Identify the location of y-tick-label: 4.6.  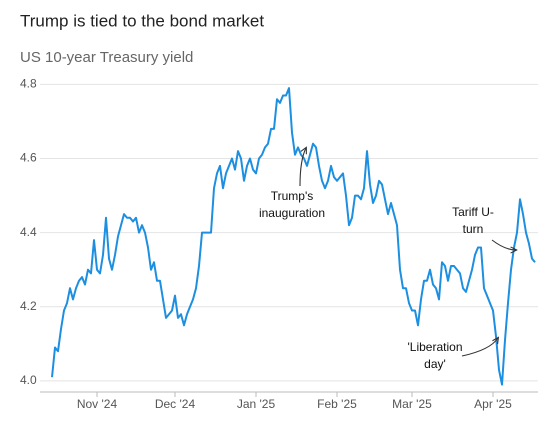
(28, 158).